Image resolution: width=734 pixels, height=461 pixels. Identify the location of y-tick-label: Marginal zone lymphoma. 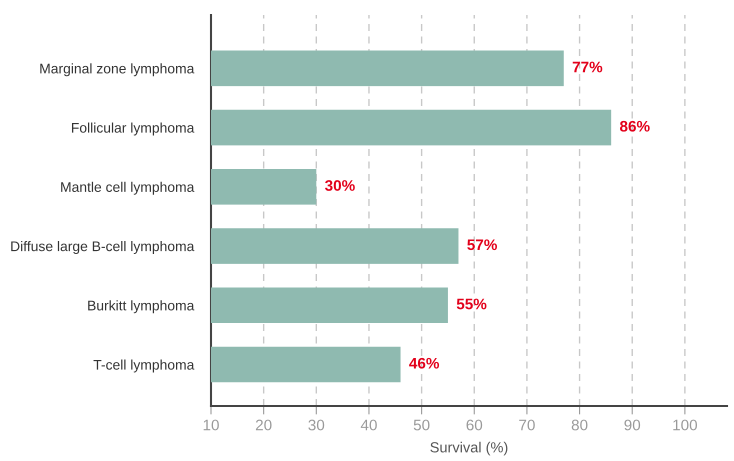
(117, 69).